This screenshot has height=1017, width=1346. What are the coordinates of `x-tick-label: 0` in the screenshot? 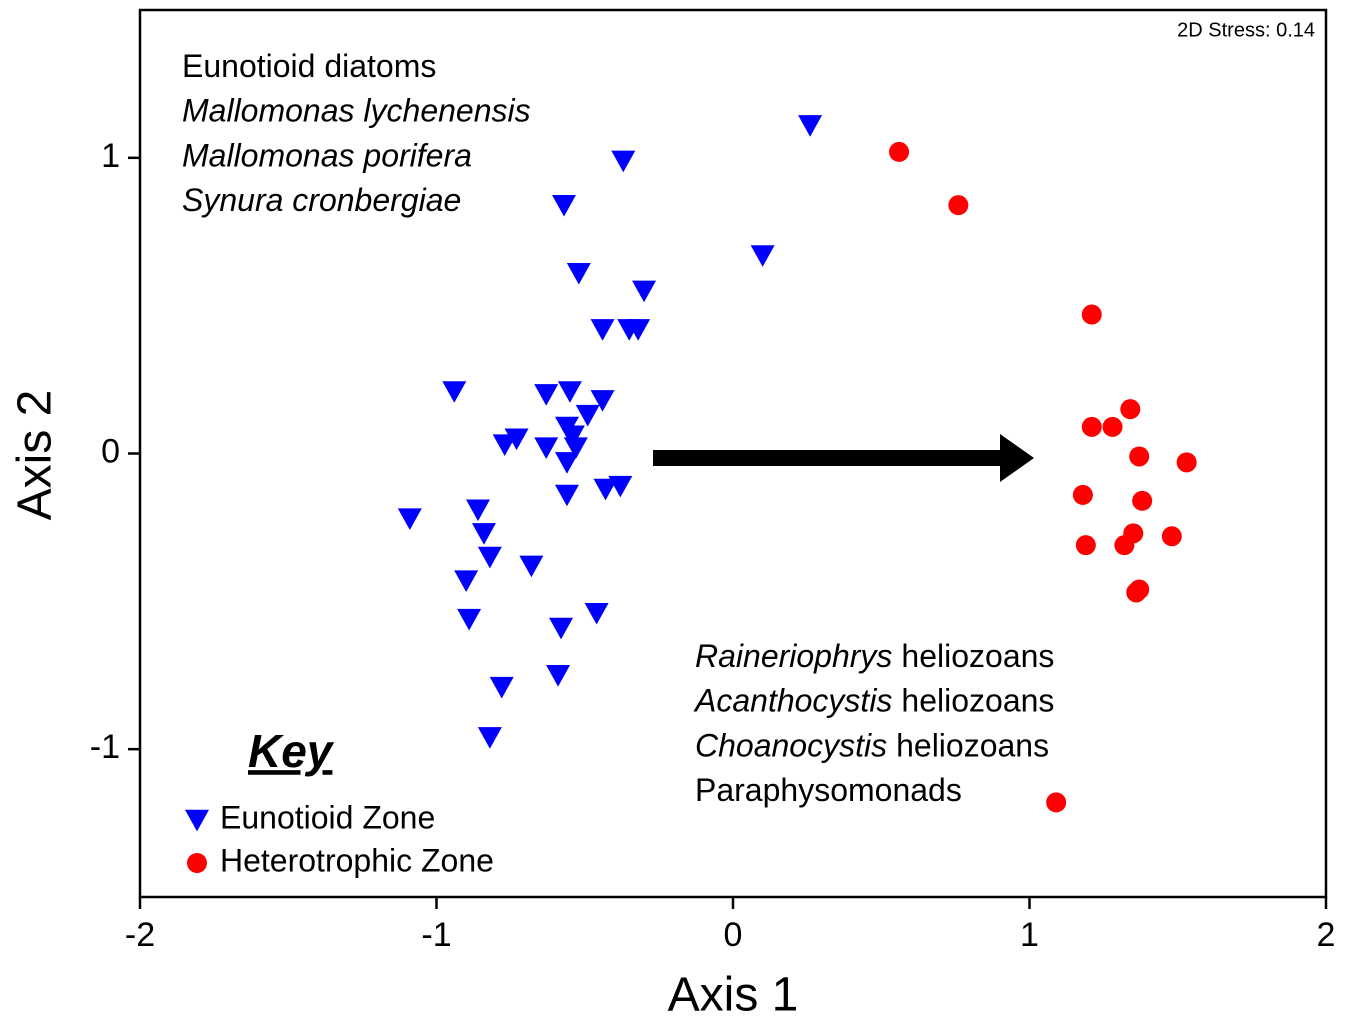 It's located at (733, 935).